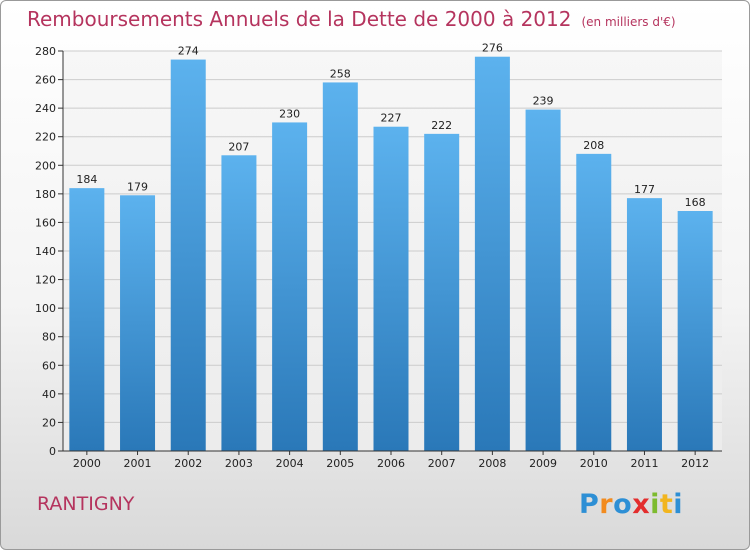  What do you see at coordinates (45, 308) in the screenshot?
I see `y-tick-label: 100` at bounding box center [45, 308].